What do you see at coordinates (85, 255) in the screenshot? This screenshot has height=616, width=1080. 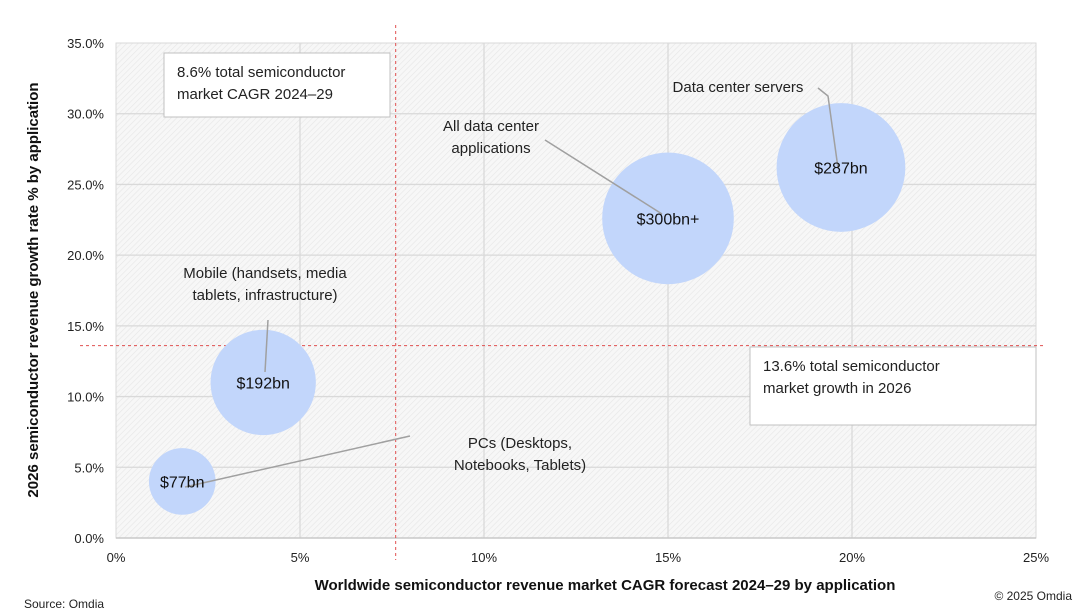 I see `y-tick-label: 20.0%` at bounding box center [85, 255].